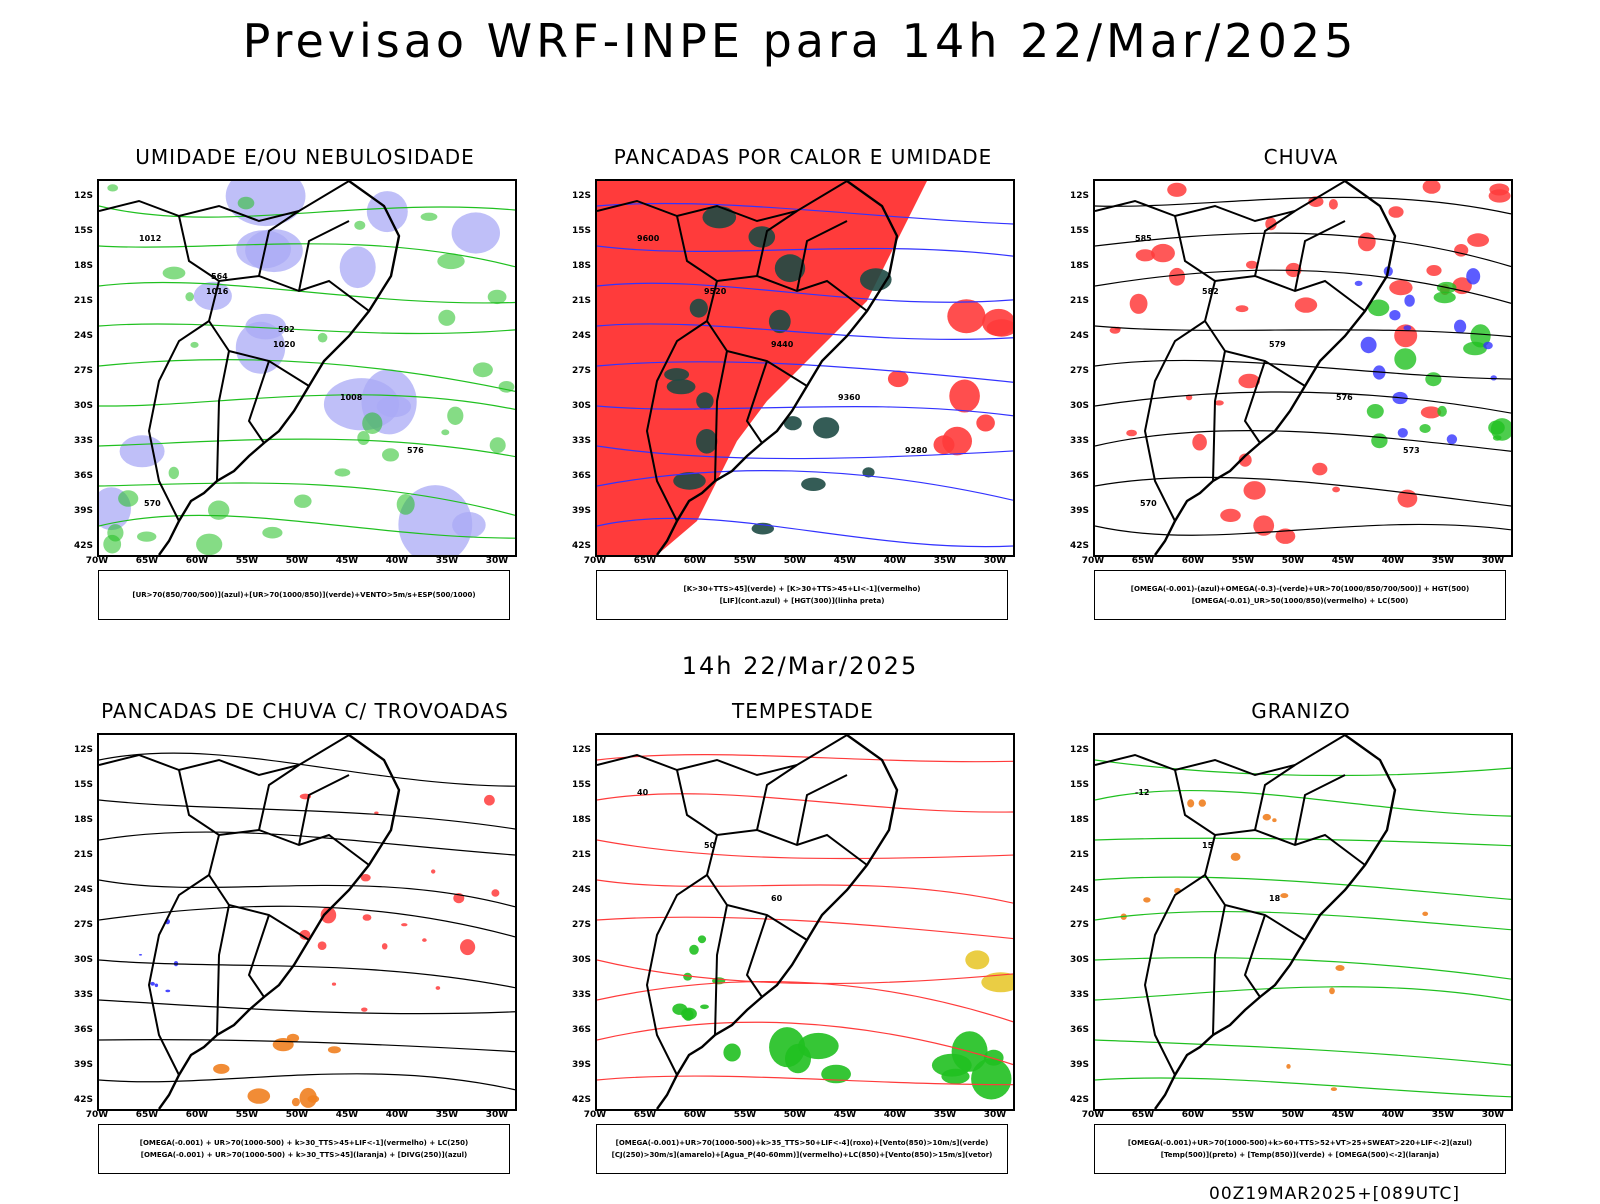 This screenshot has height=1204, width=1600. I want to click on lat-label: 42S, so click(83, 1100).